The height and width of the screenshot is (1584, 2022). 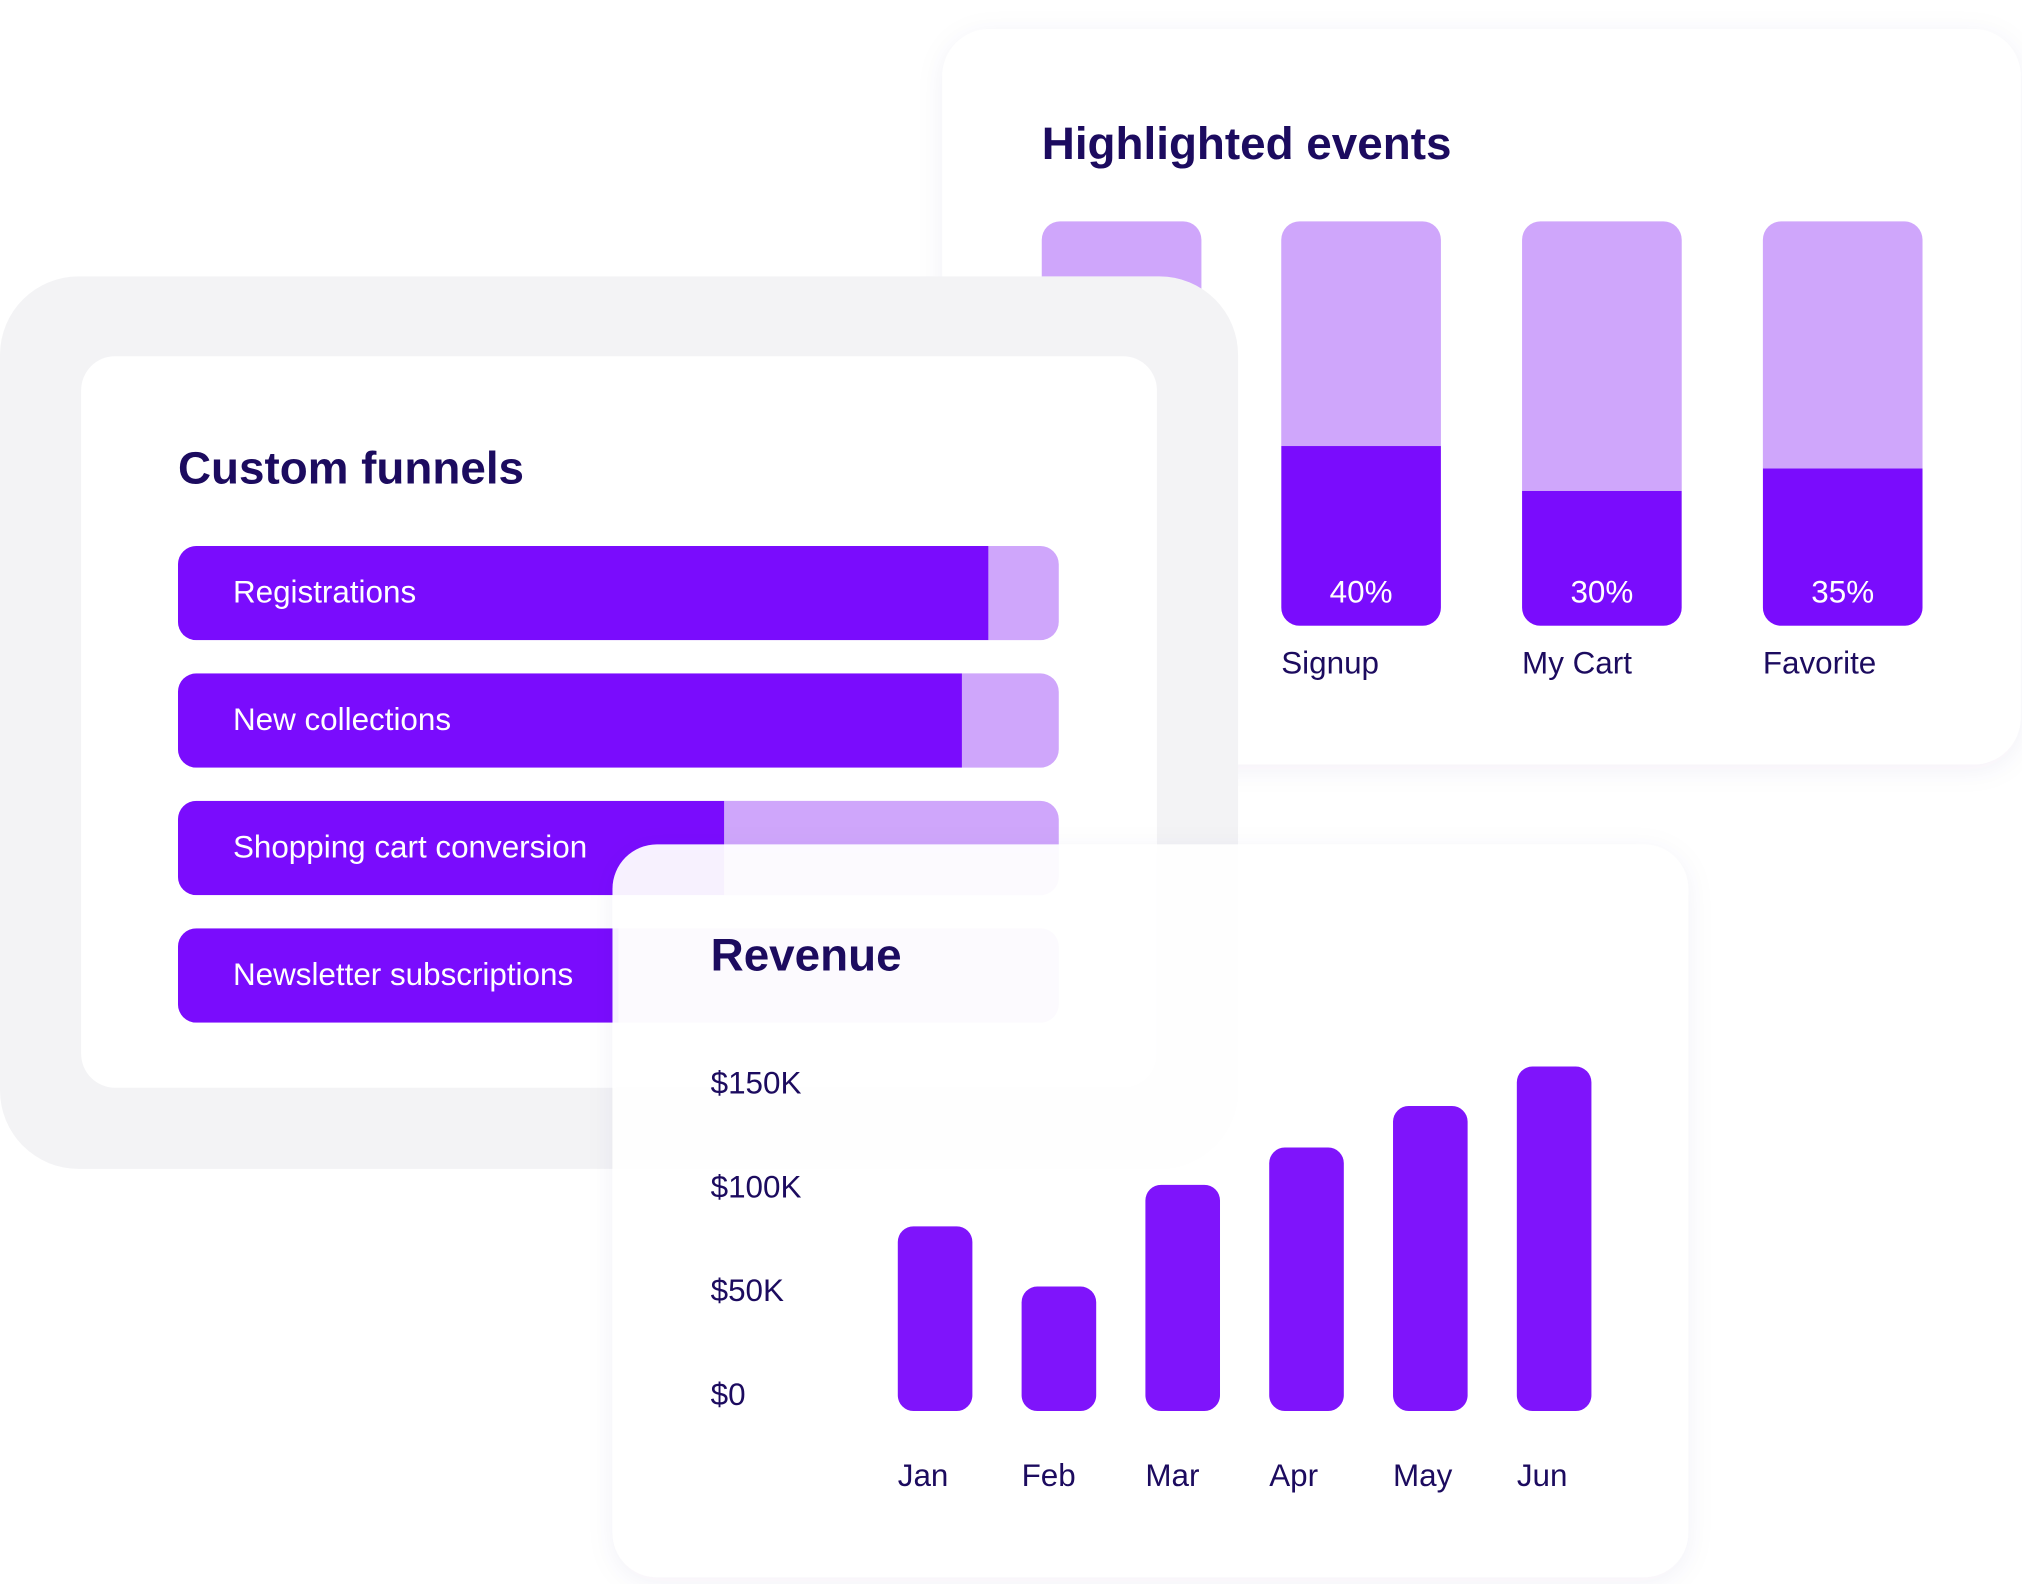 I want to click on bar-label: Shopping cart conversion, so click(x=410, y=847).